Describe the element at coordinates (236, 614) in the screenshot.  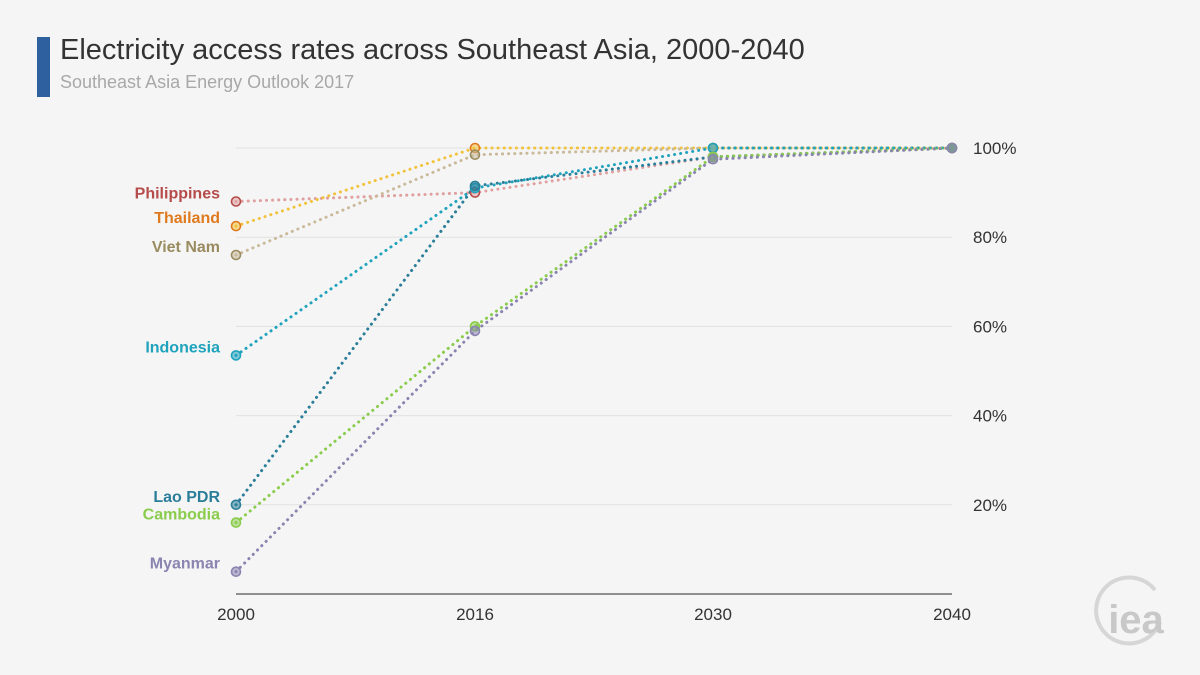
I see `x-tick-label-2000: 2000` at that location.